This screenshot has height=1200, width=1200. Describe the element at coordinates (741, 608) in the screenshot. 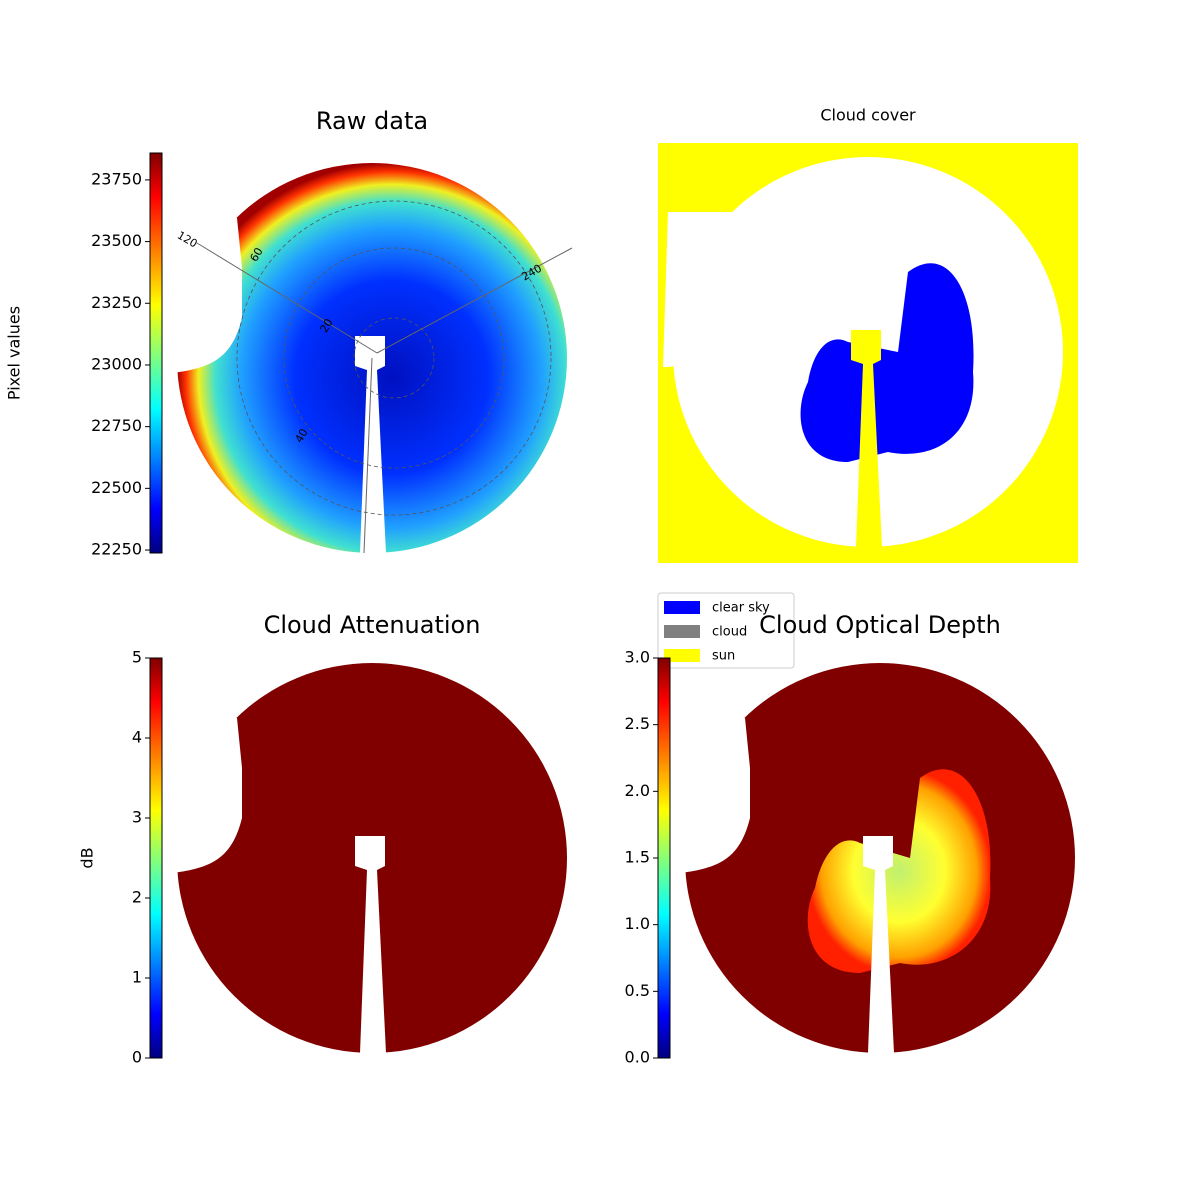

I see `legend-label: clear sky` at that location.